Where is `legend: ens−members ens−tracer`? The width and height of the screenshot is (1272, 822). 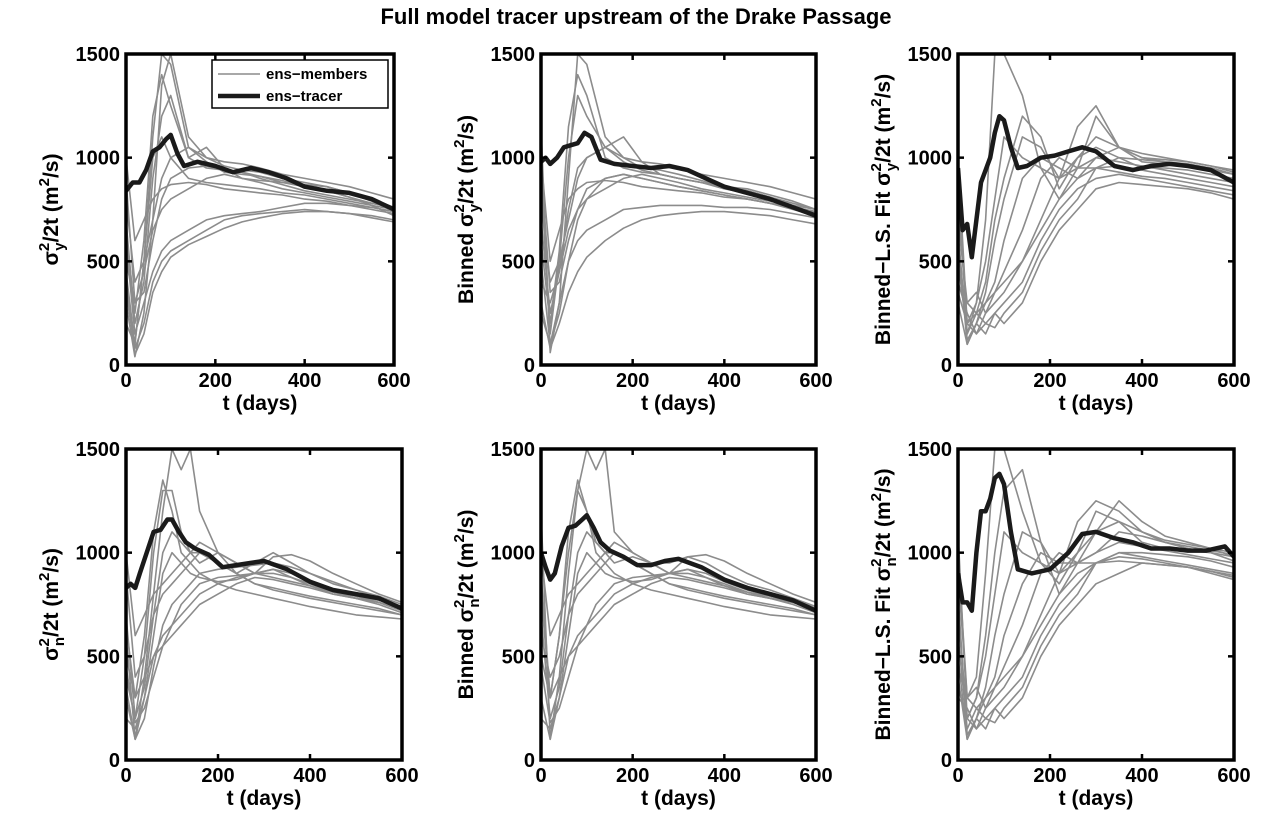 legend: ens−members ens−tracer is located at coordinates (300, 84).